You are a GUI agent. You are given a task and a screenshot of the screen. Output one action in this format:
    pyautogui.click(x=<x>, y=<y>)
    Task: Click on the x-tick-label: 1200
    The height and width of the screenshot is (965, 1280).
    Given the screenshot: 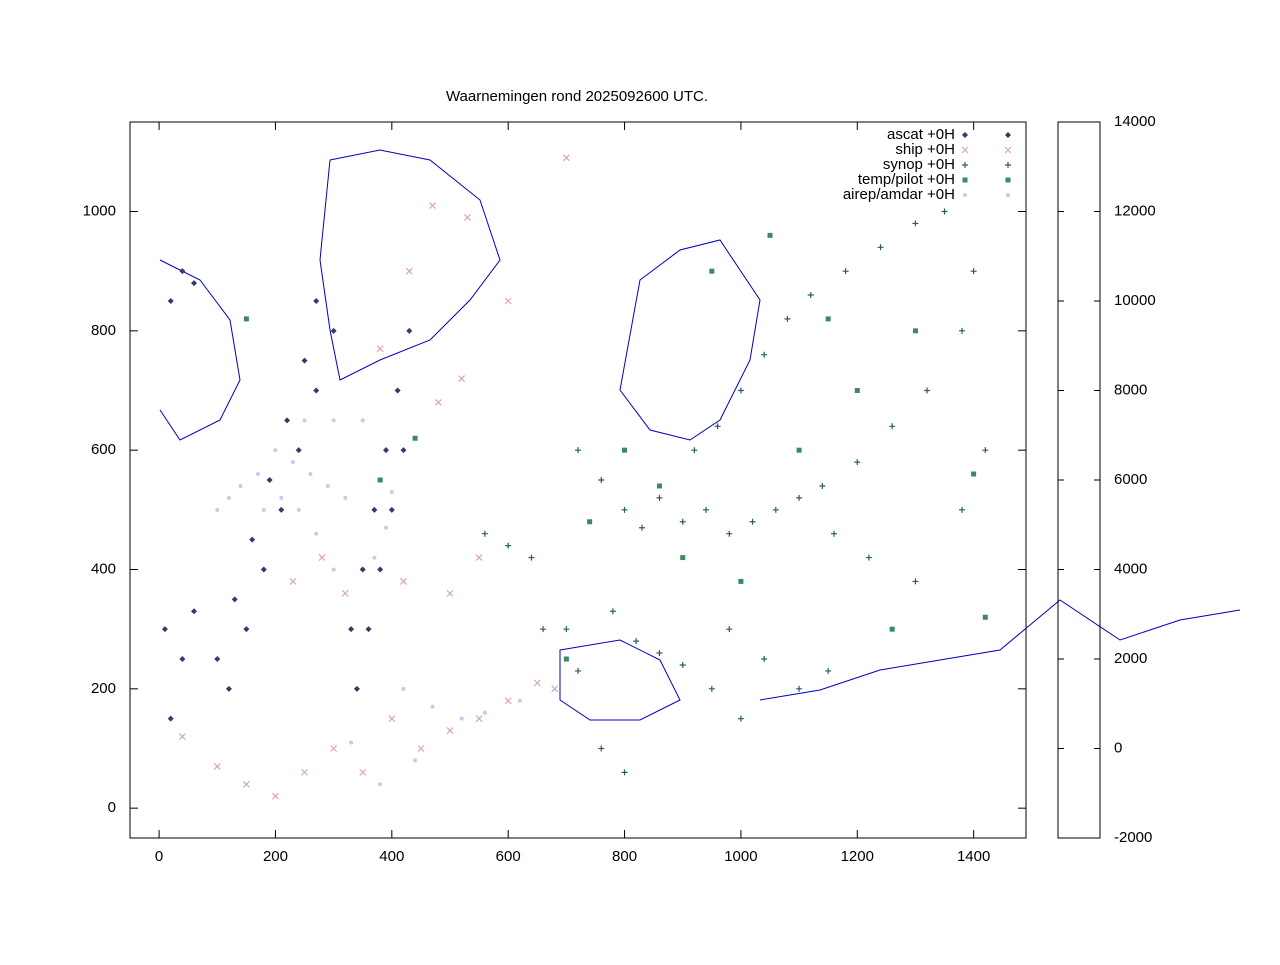 What is the action you would take?
    pyautogui.click(x=857, y=856)
    